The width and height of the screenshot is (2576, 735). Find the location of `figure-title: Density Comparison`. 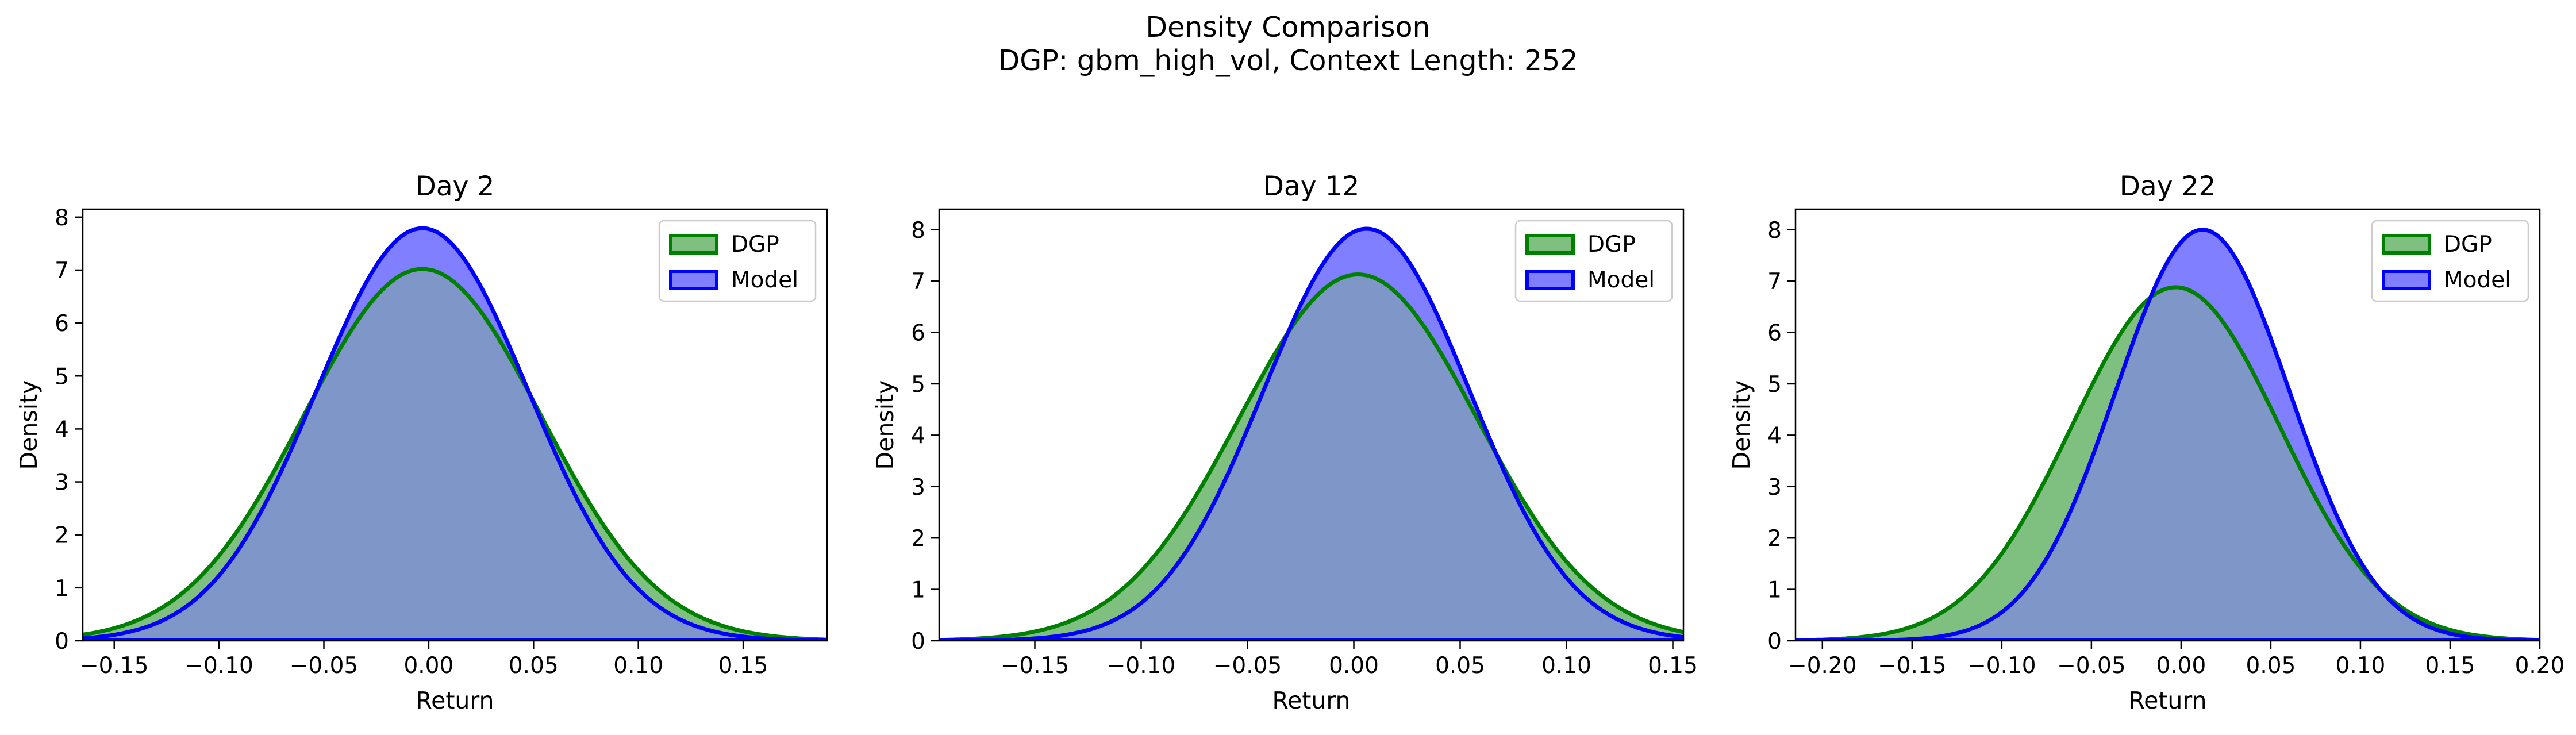

figure-title: Density Comparison is located at coordinates (1287, 27).